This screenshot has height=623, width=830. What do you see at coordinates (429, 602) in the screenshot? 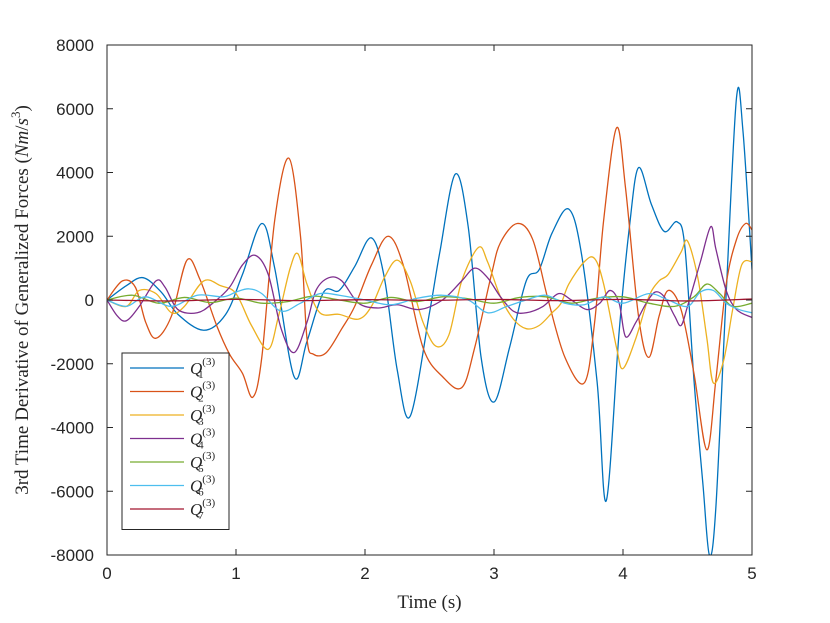
I see `x-axis-label: Time (s)` at bounding box center [429, 602].